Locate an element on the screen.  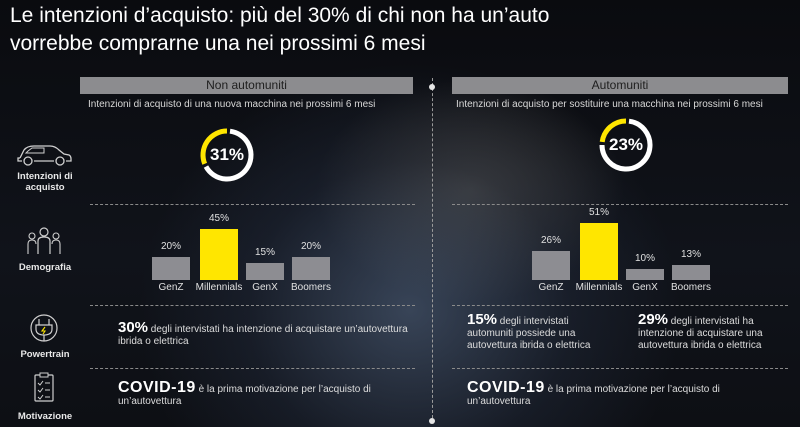
checklist-icon is located at coordinates (44, 390).